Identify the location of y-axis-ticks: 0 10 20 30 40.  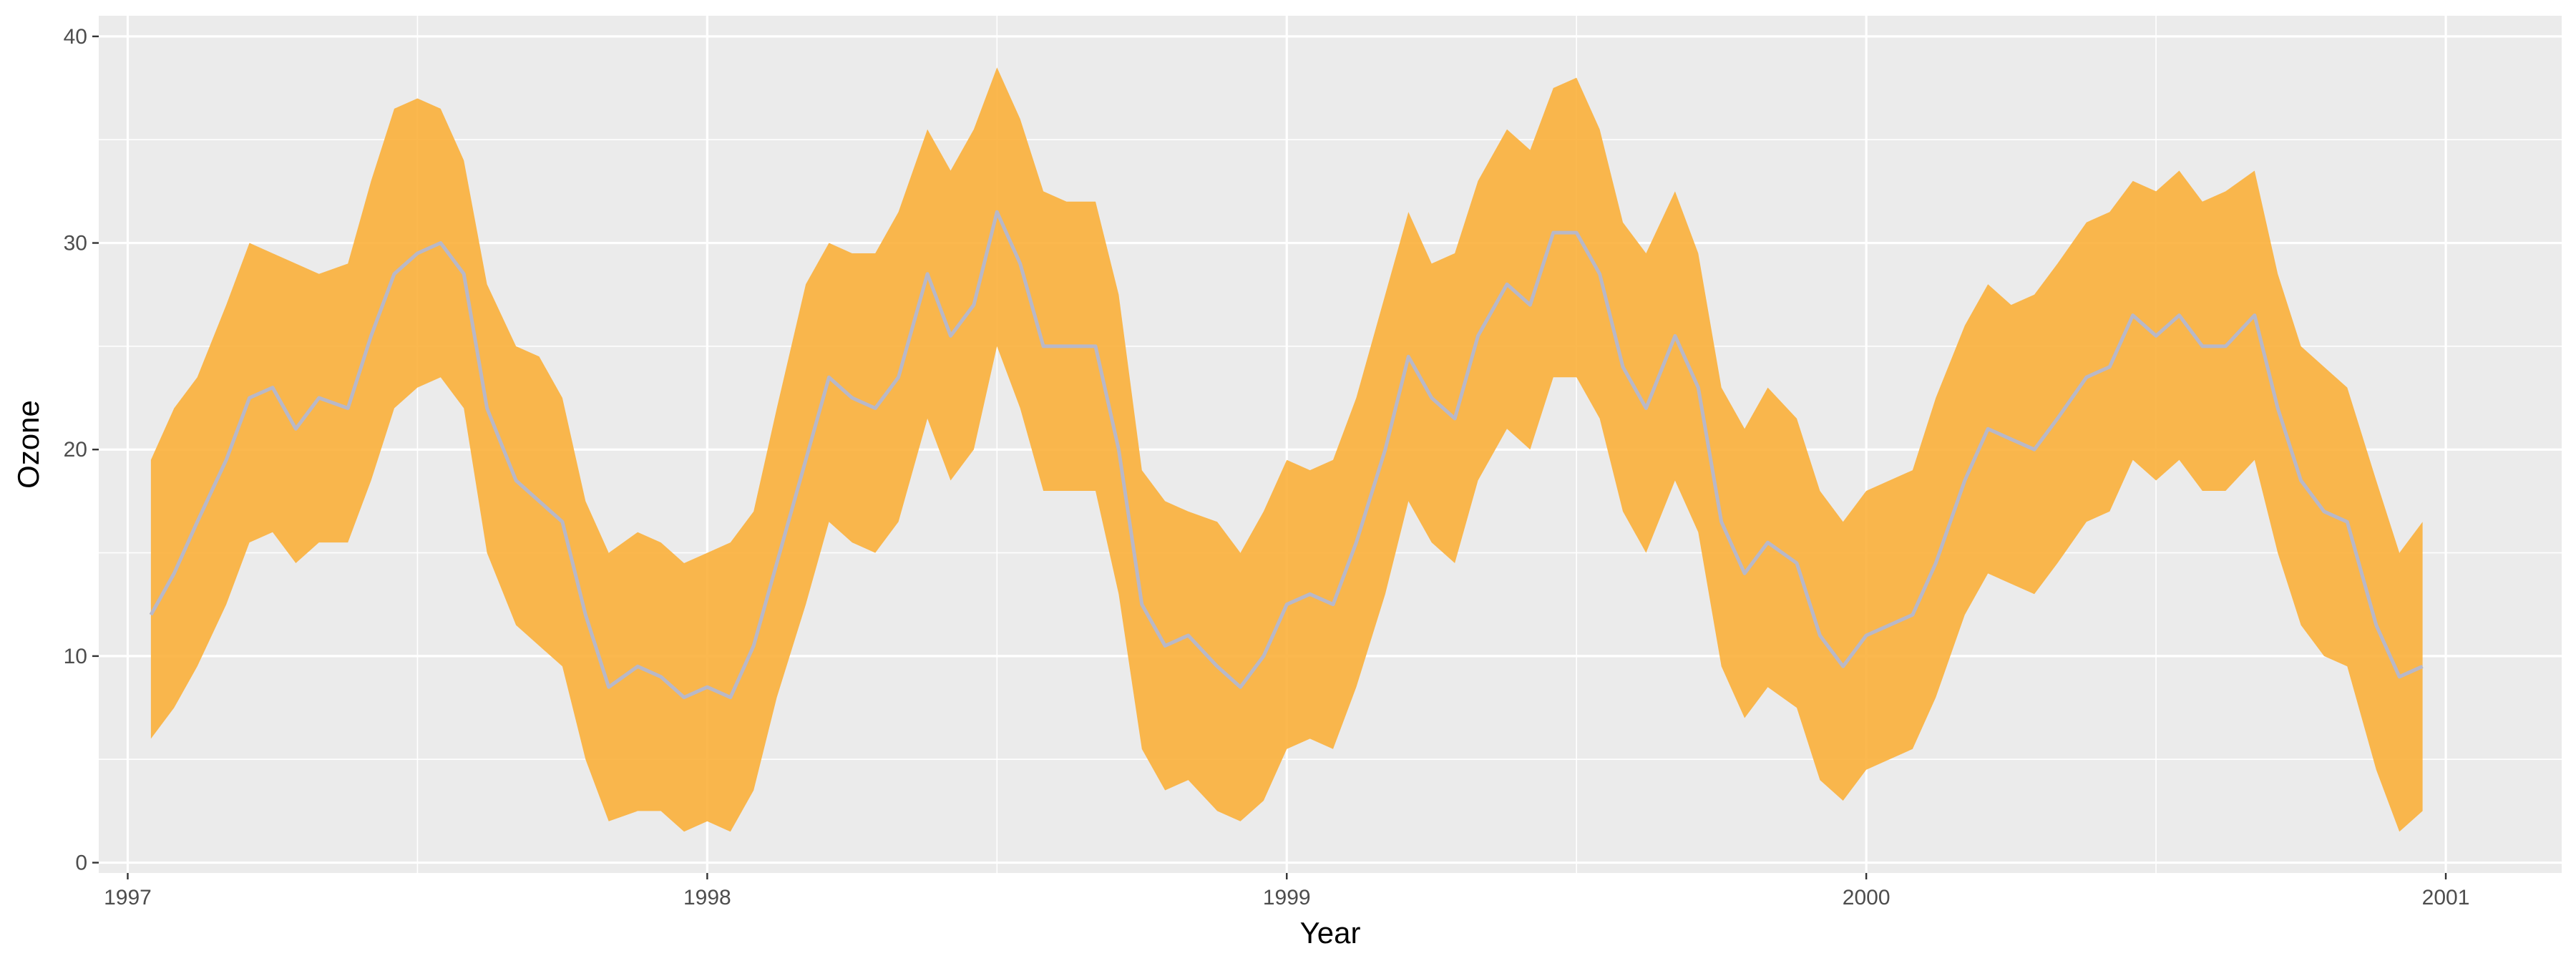
(81, 450).